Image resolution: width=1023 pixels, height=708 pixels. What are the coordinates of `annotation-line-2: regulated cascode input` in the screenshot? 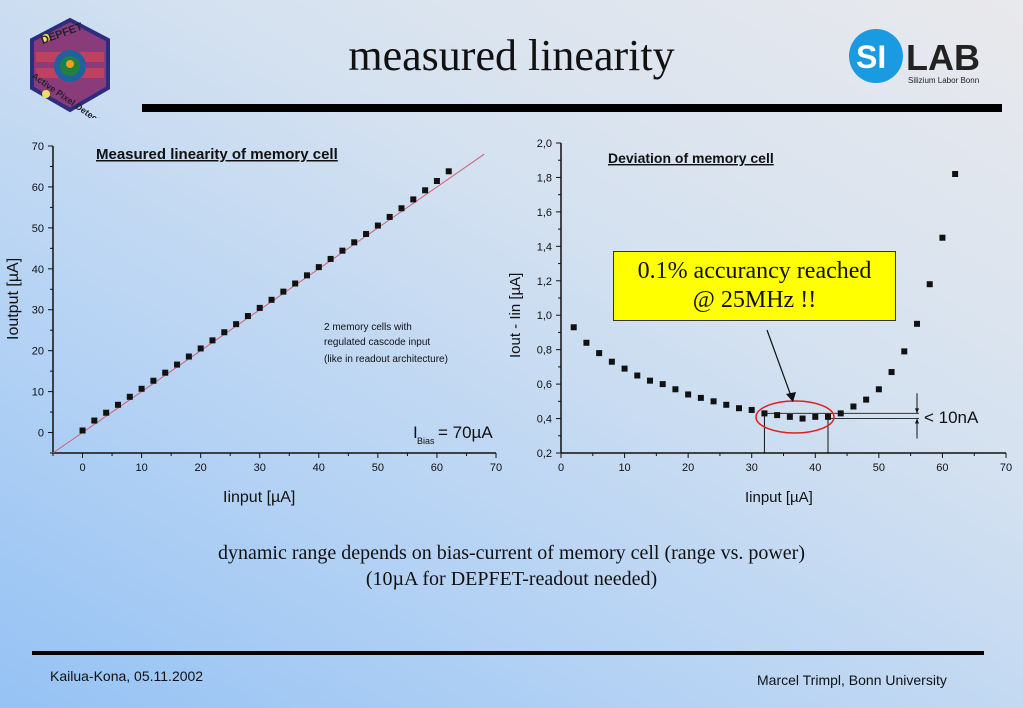 It's located at (377, 342).